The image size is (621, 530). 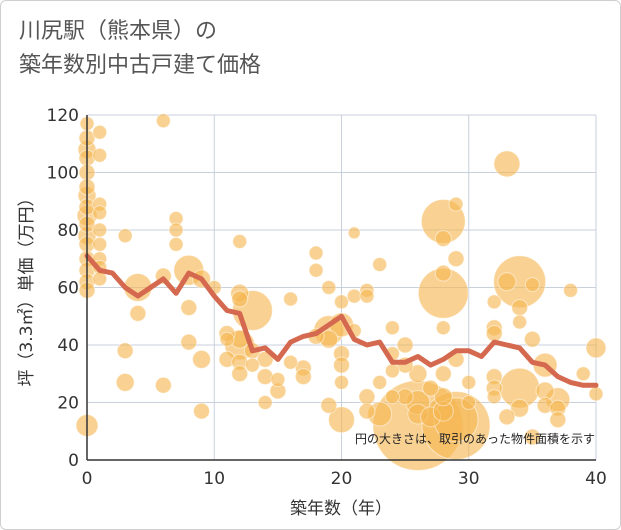 I want to click on x-tick-label: 10, so click(x=214, y=479).